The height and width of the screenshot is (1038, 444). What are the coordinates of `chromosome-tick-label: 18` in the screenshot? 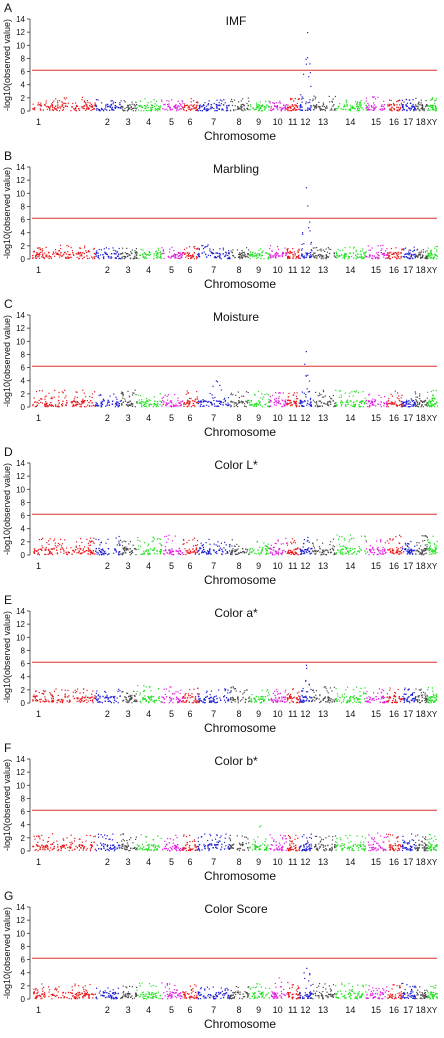 It's located at (421, 270).